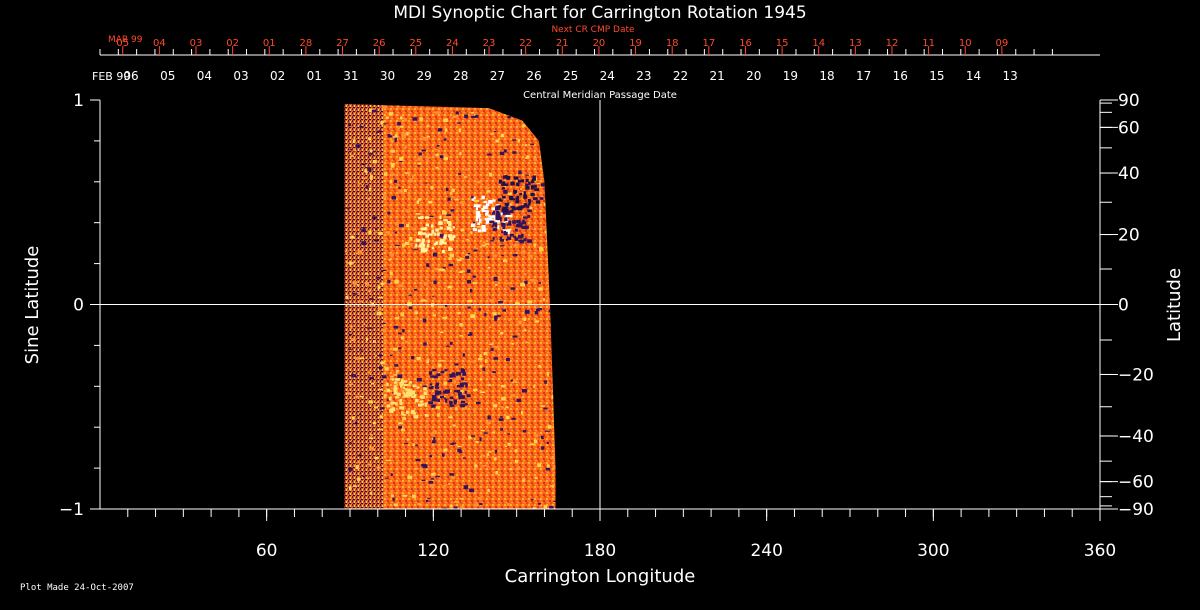 The width and height of the screenshot is (1200, 610). What do you see at coordinates (717, 76) in the screenshot?
I see `cmp-date-label: 21` at bounding box center [717, 76].